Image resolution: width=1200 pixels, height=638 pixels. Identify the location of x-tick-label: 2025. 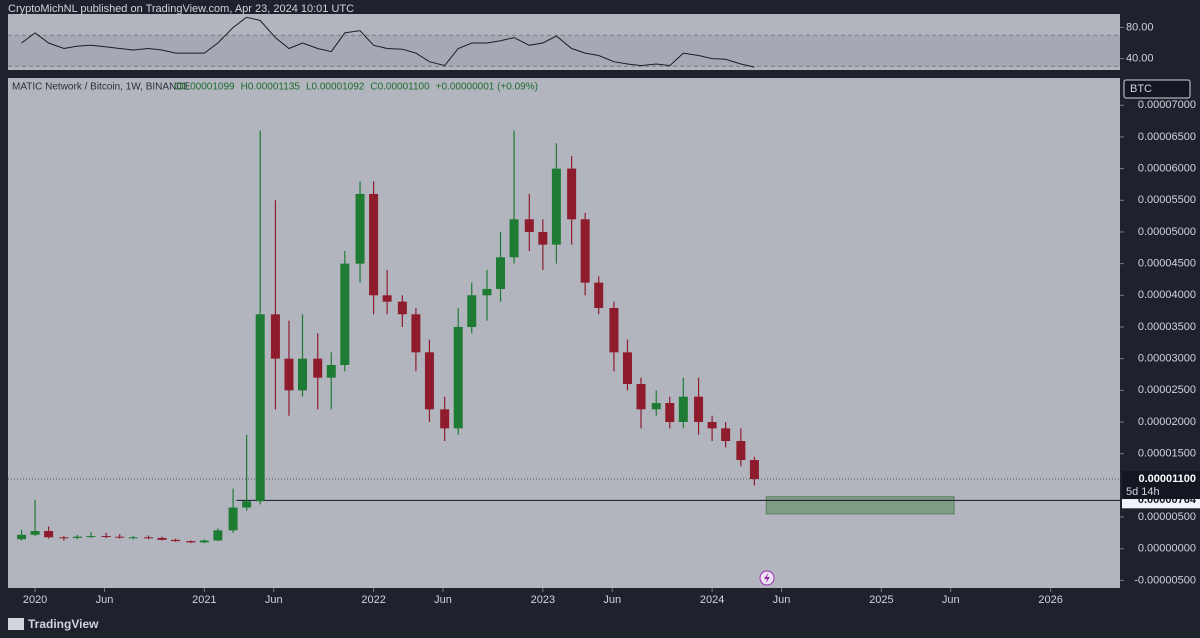
(881, 600).